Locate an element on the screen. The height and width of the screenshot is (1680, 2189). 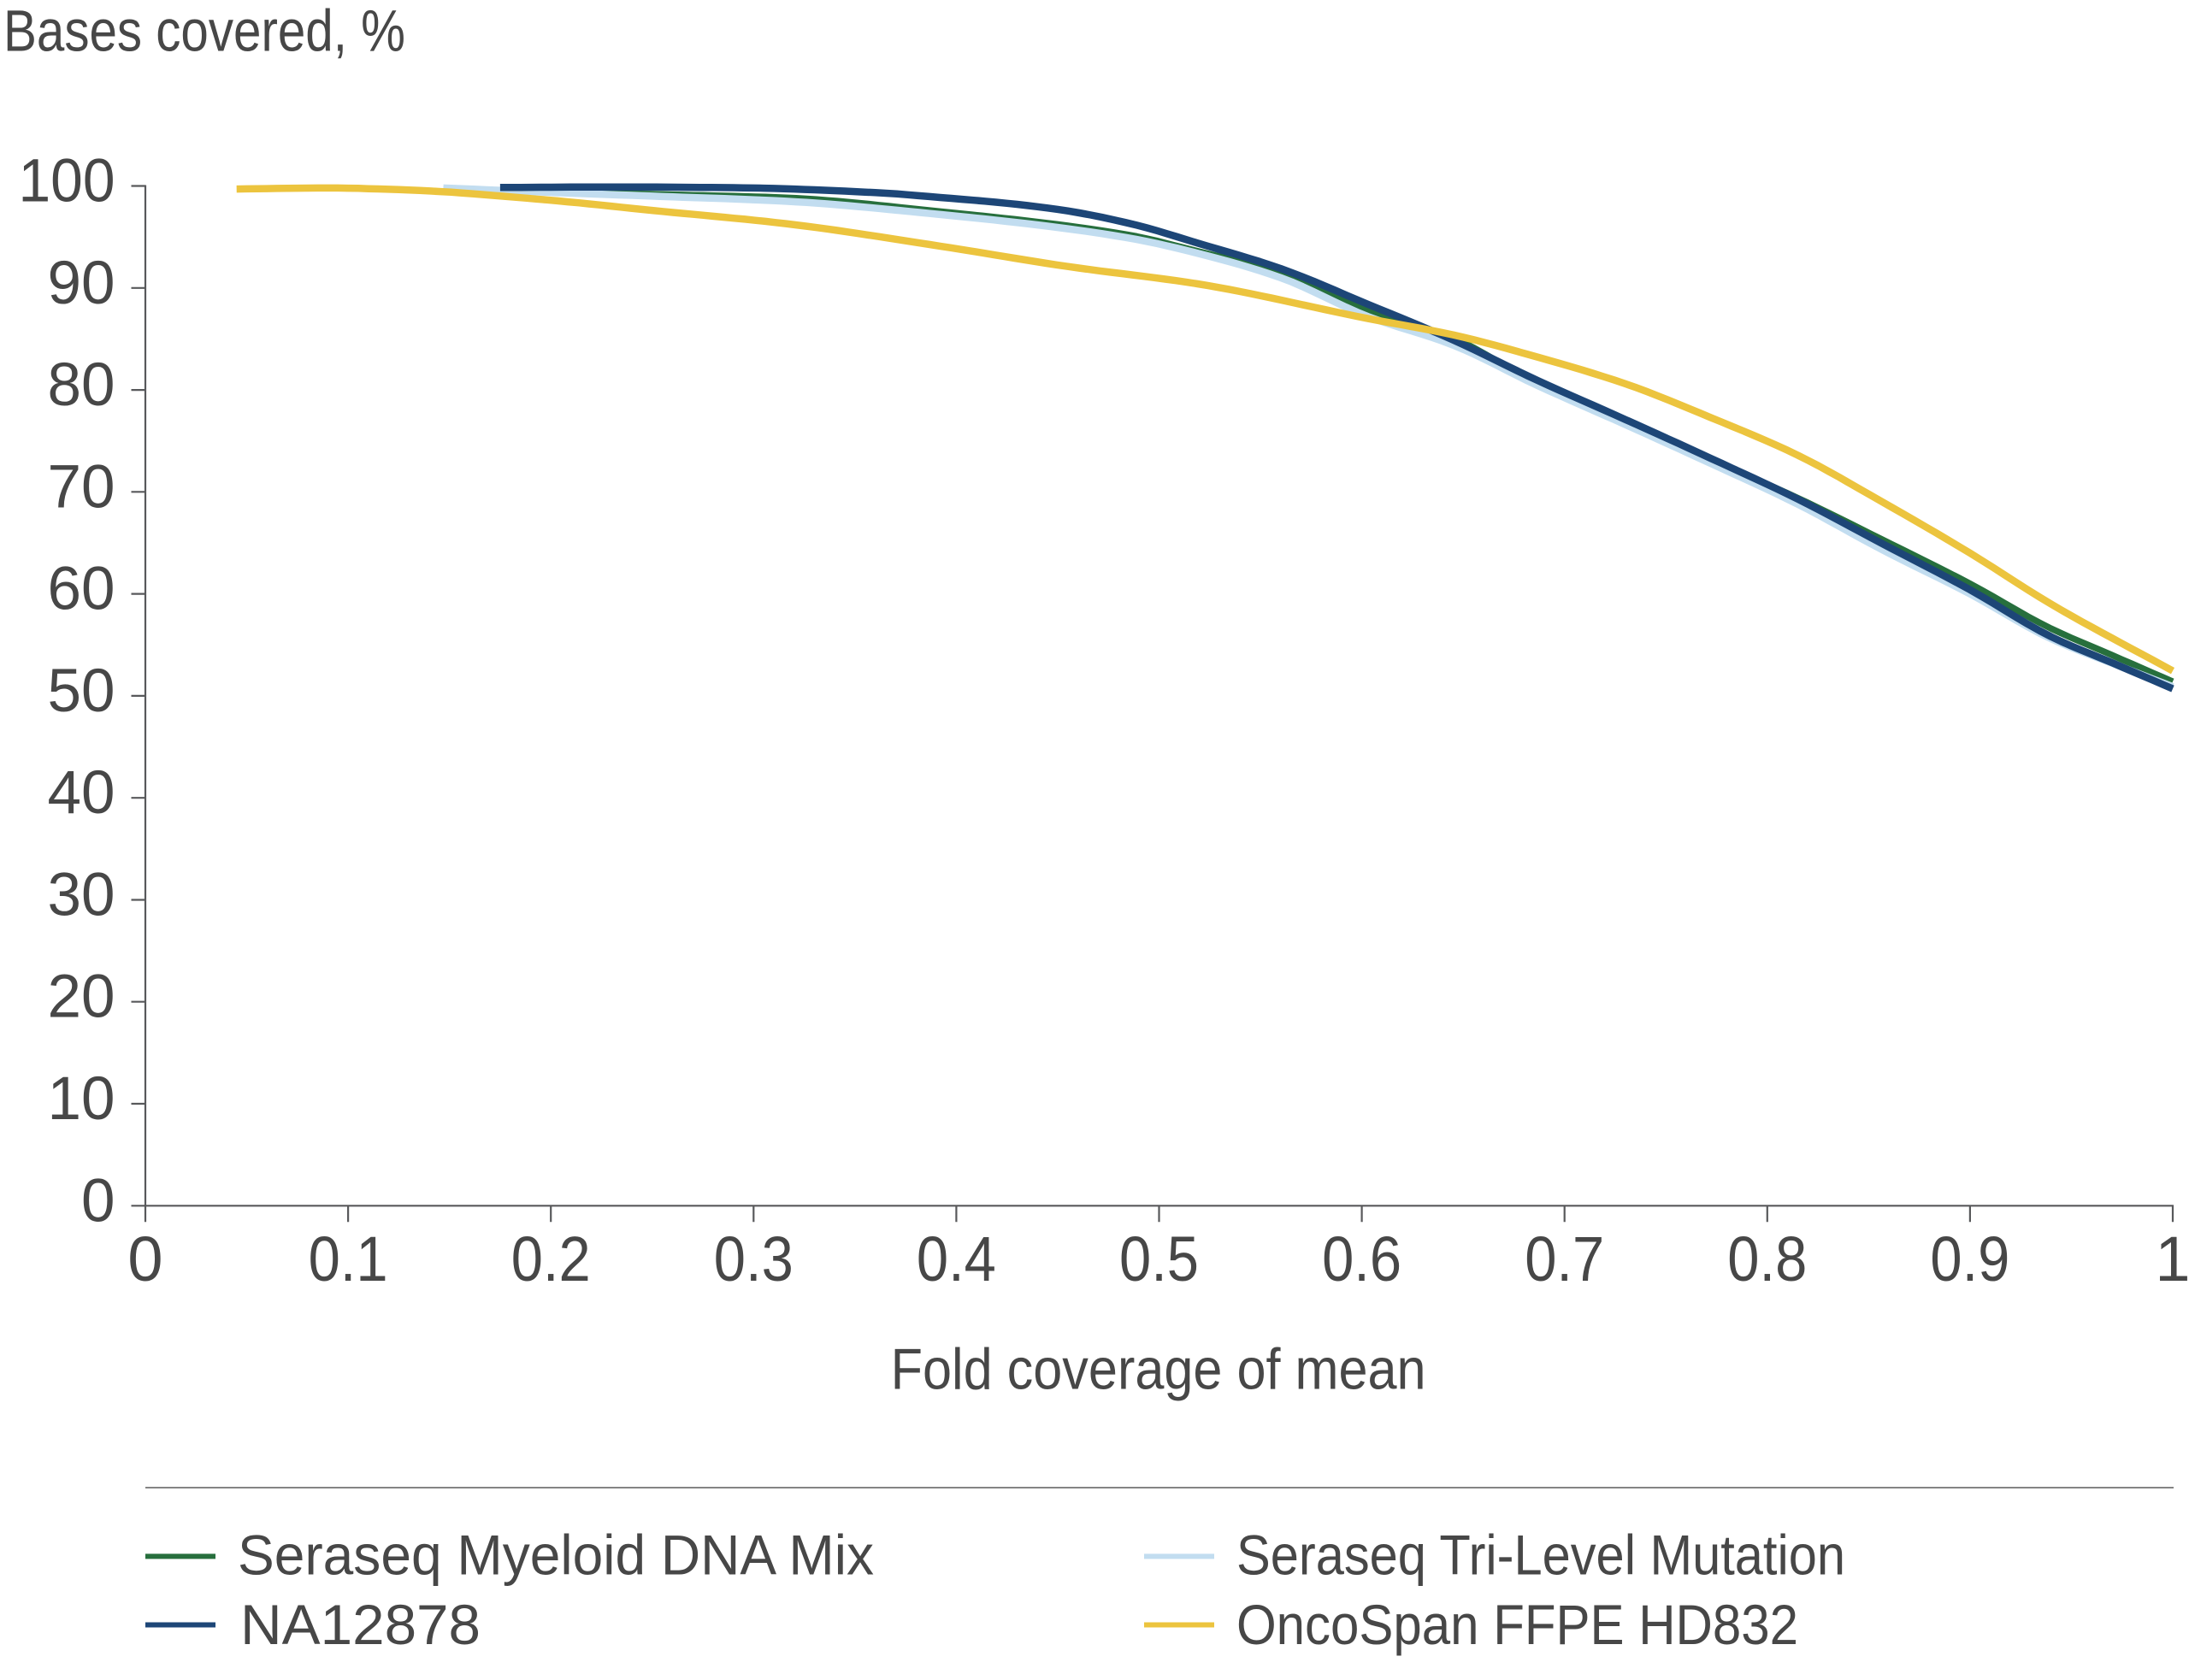
svg-text: 0.2 is located at coordinates (551, 1258).